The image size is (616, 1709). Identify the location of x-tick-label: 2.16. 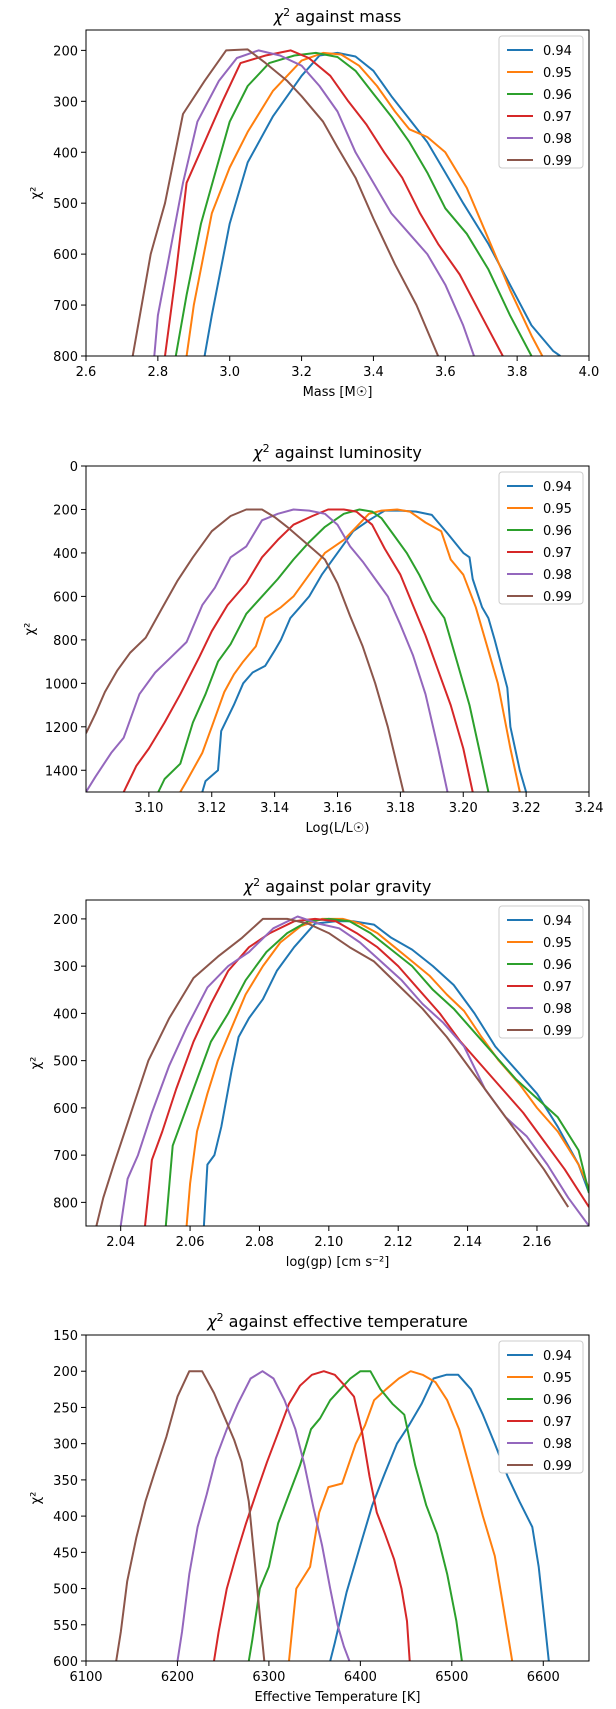
(536, 1242).